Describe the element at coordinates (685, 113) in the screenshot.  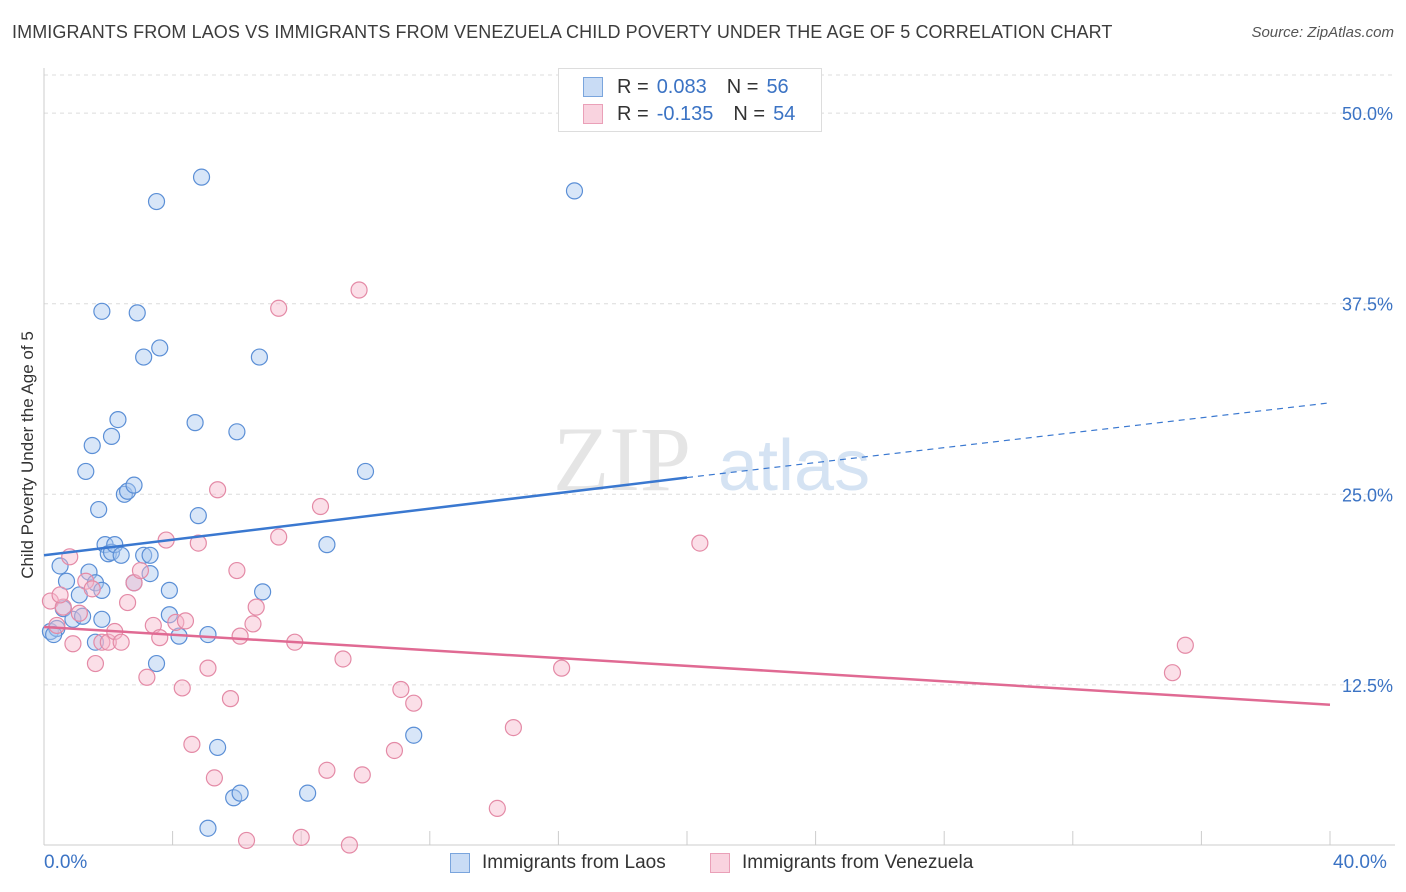
I see `r-value-venezuela: -0.135` at that location.